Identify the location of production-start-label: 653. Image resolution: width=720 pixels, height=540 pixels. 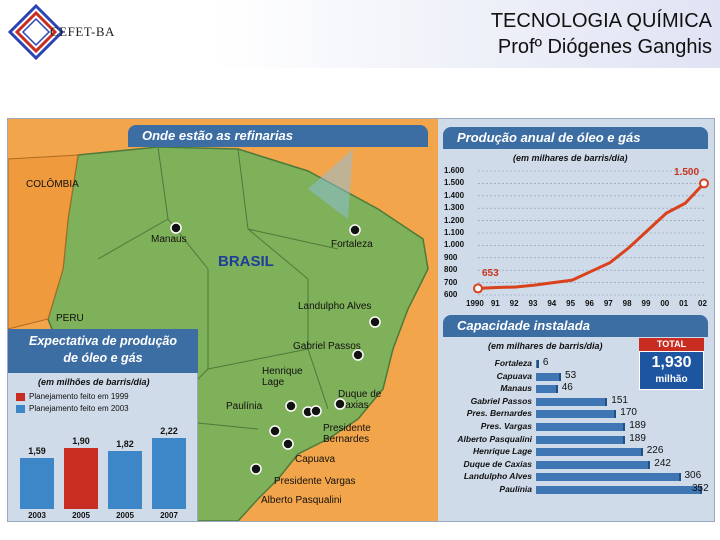
(490, 274).